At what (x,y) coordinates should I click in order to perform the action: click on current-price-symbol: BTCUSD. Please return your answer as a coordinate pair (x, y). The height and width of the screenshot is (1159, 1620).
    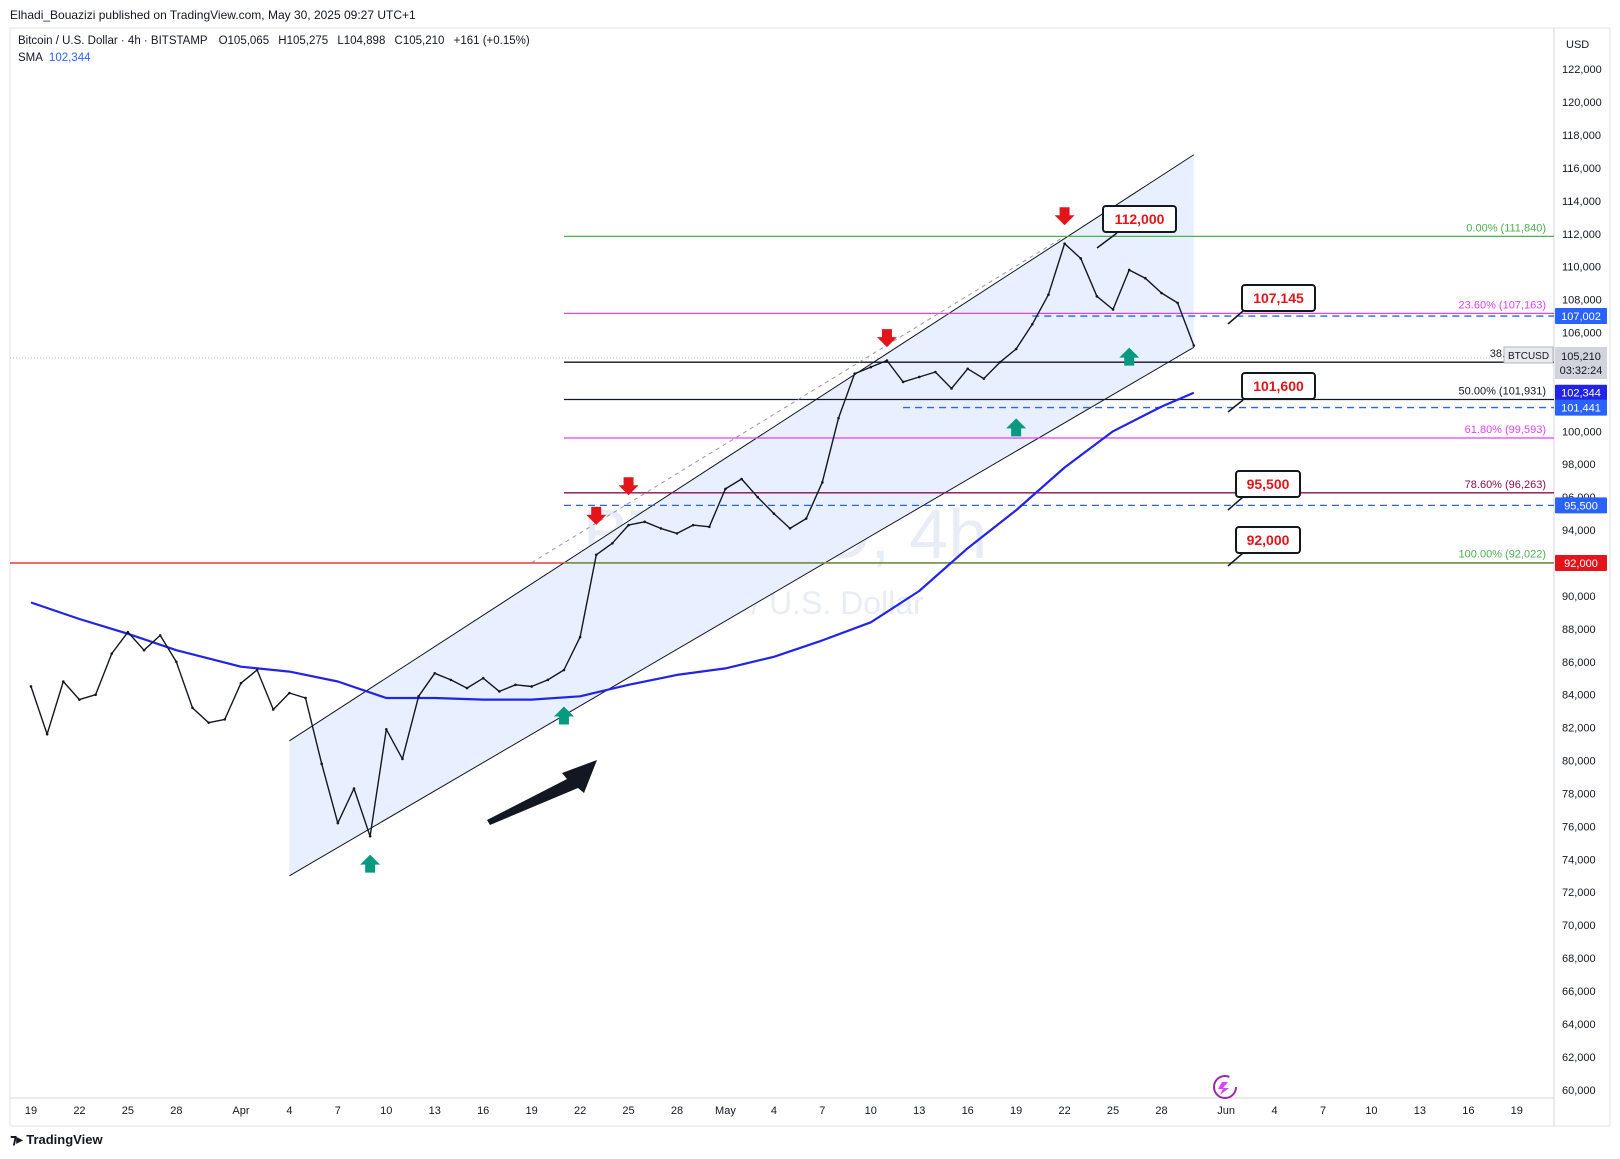
    Looking at the image, I should click on (1528, 356).